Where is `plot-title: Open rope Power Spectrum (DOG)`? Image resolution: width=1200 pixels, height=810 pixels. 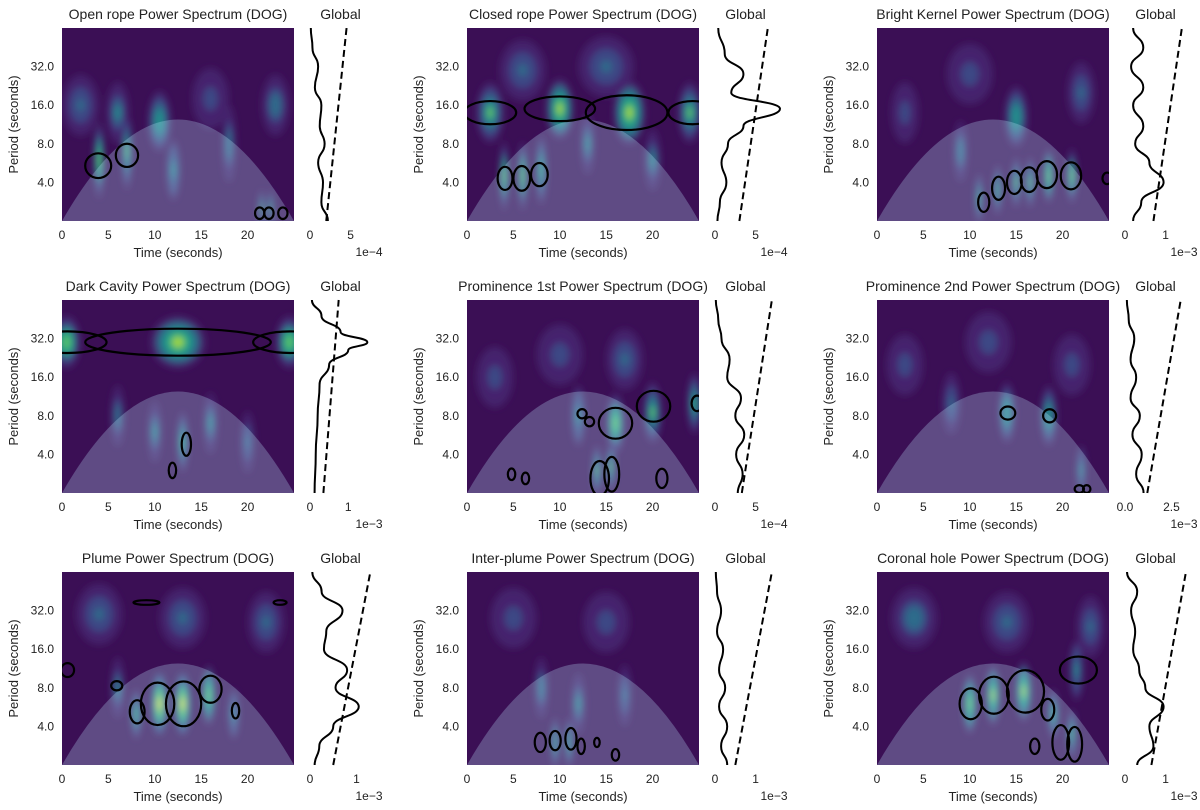 plot-title: Open rope Power Spectrum (DOG) is located at coordinates (178, 14).